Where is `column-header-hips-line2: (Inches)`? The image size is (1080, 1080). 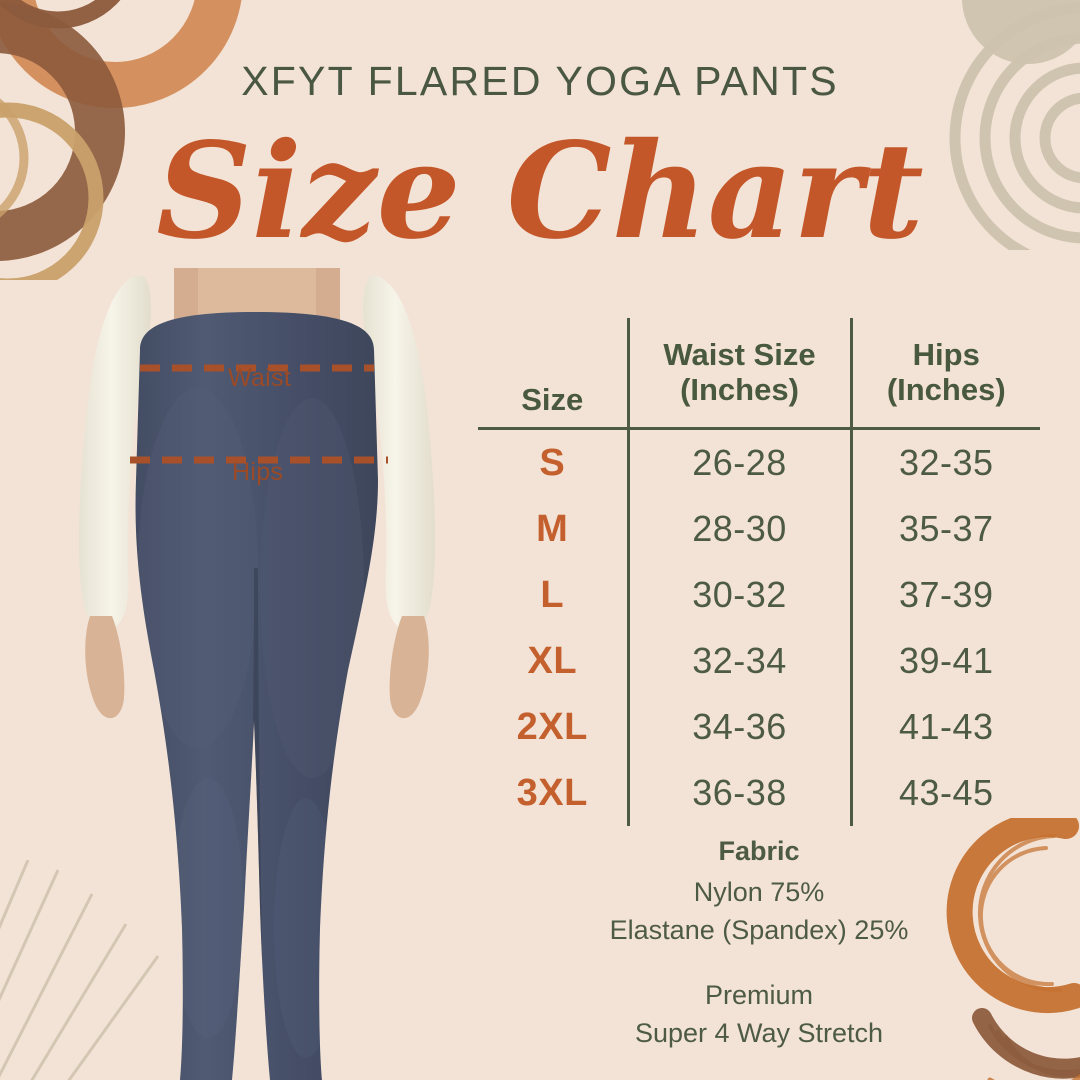 column-header-hips-line2: (Inches) is located at coordinates (946, 389).